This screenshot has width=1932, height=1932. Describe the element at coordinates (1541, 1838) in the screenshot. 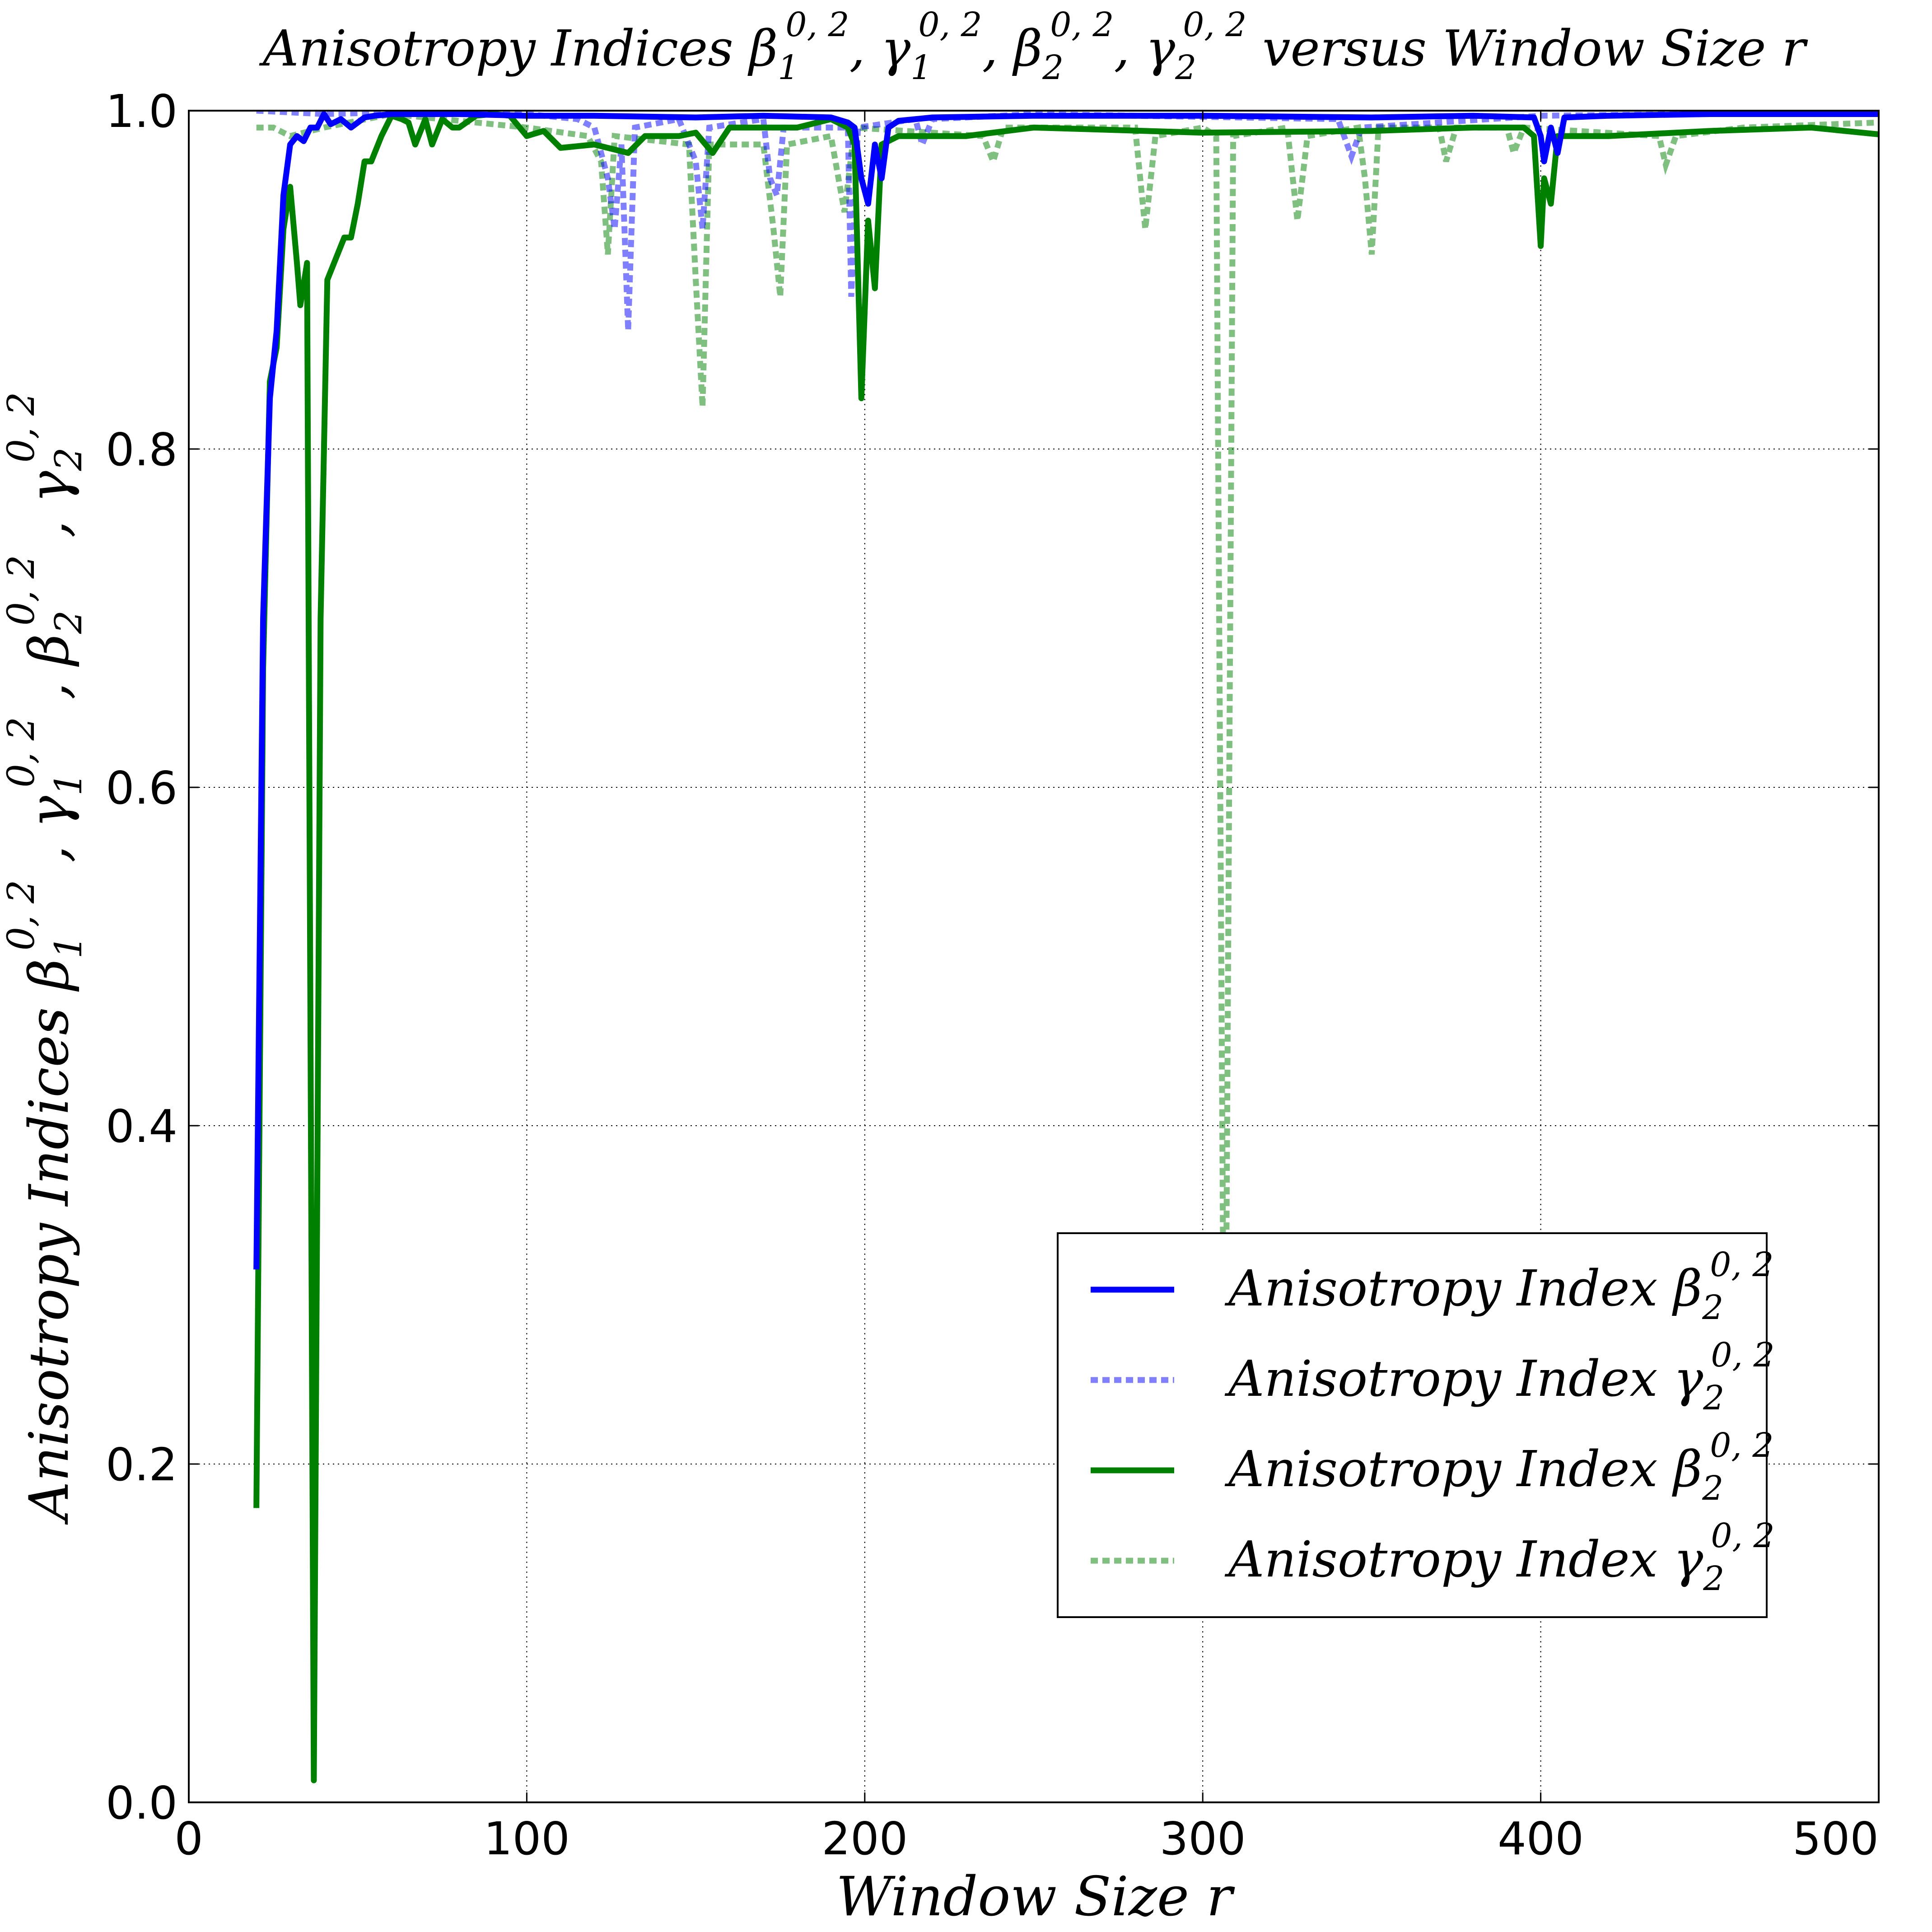

I see `x-tick-label: 400` at that location.